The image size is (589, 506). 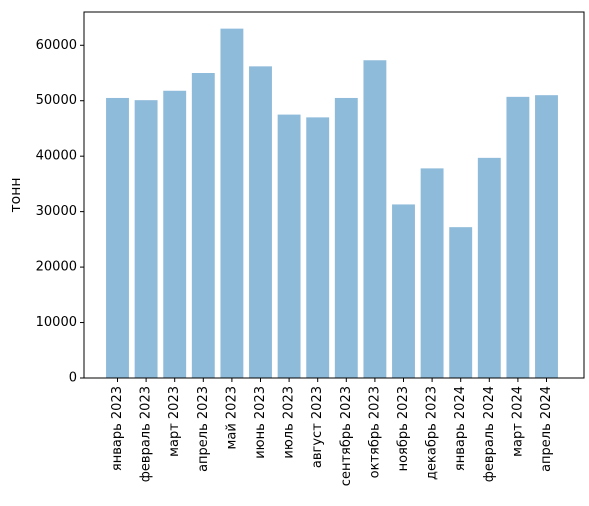 I want to click on x-tick-label: июнь 2023, so click(x=260, y=422).